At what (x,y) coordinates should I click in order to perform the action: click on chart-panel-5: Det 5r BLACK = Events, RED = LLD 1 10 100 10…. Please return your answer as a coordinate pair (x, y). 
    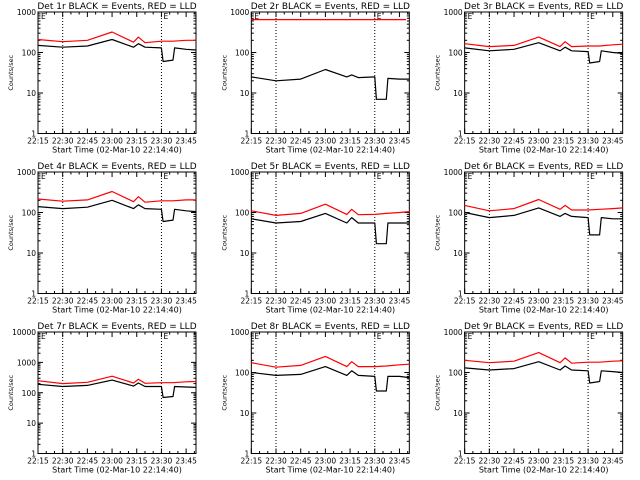
    Looking at the image, I should click on (315, 238).